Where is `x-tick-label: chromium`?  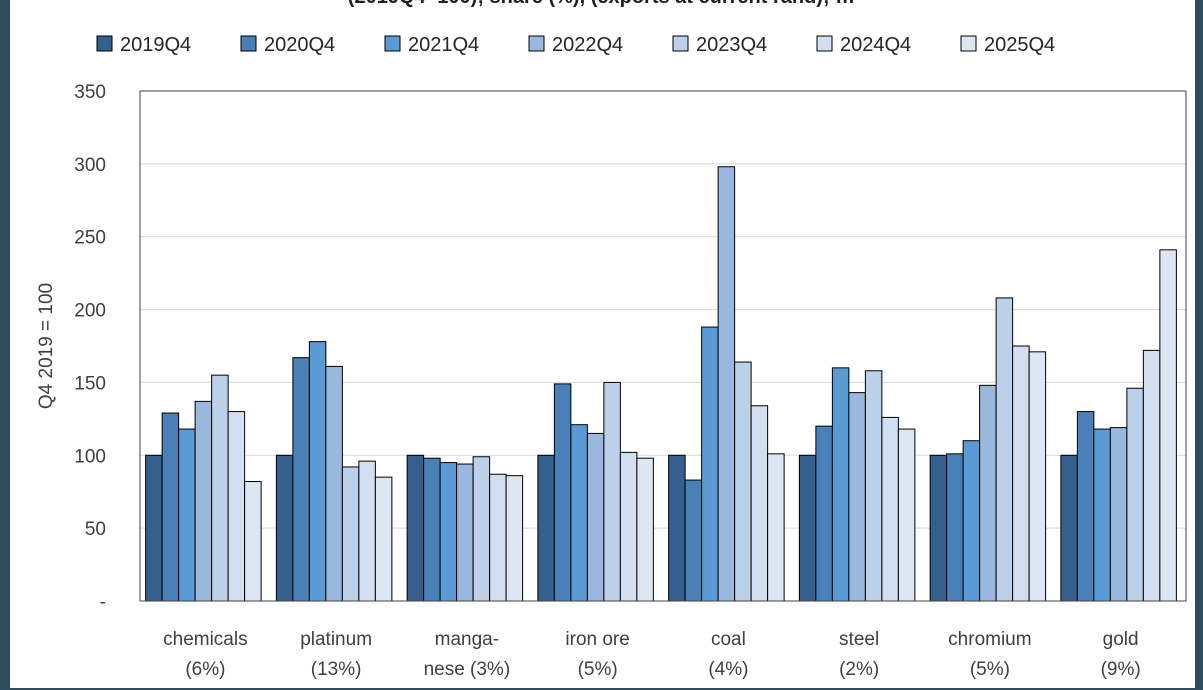 x-tick-label: chromium is located at coordinates (989, 639).